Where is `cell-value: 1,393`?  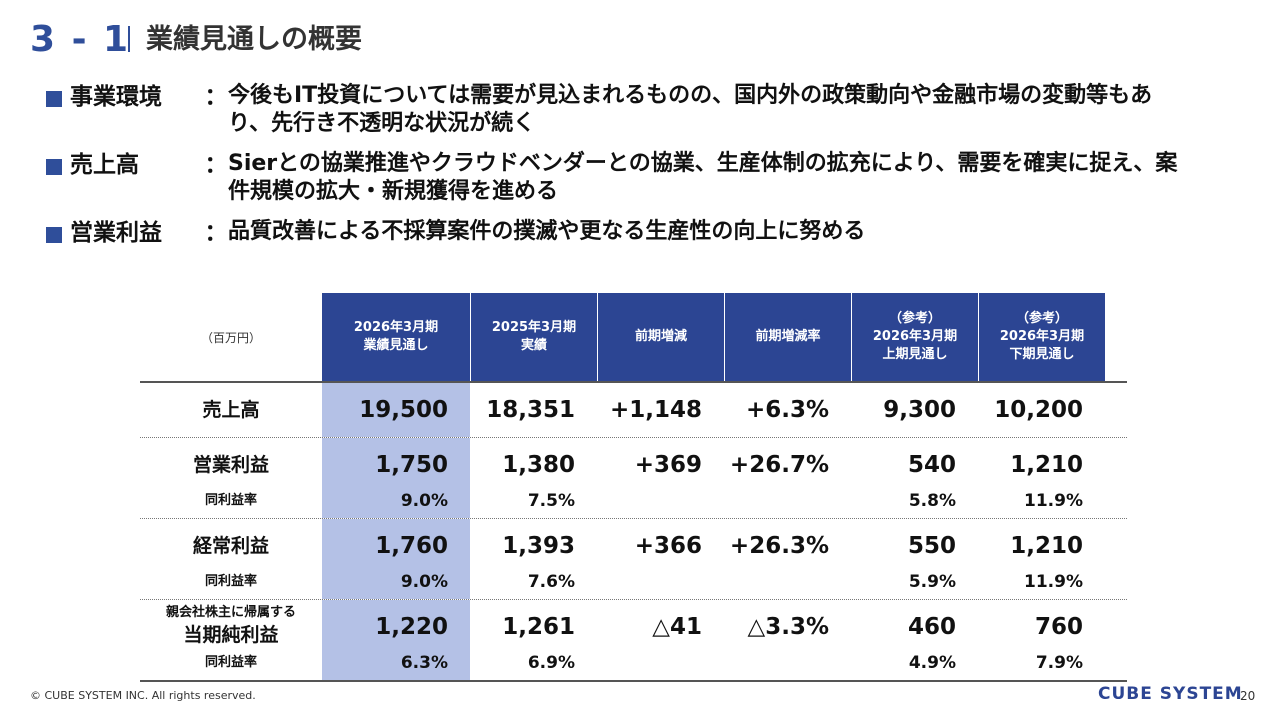
cell-value: 1,393 is located at coordinates (538, 546).